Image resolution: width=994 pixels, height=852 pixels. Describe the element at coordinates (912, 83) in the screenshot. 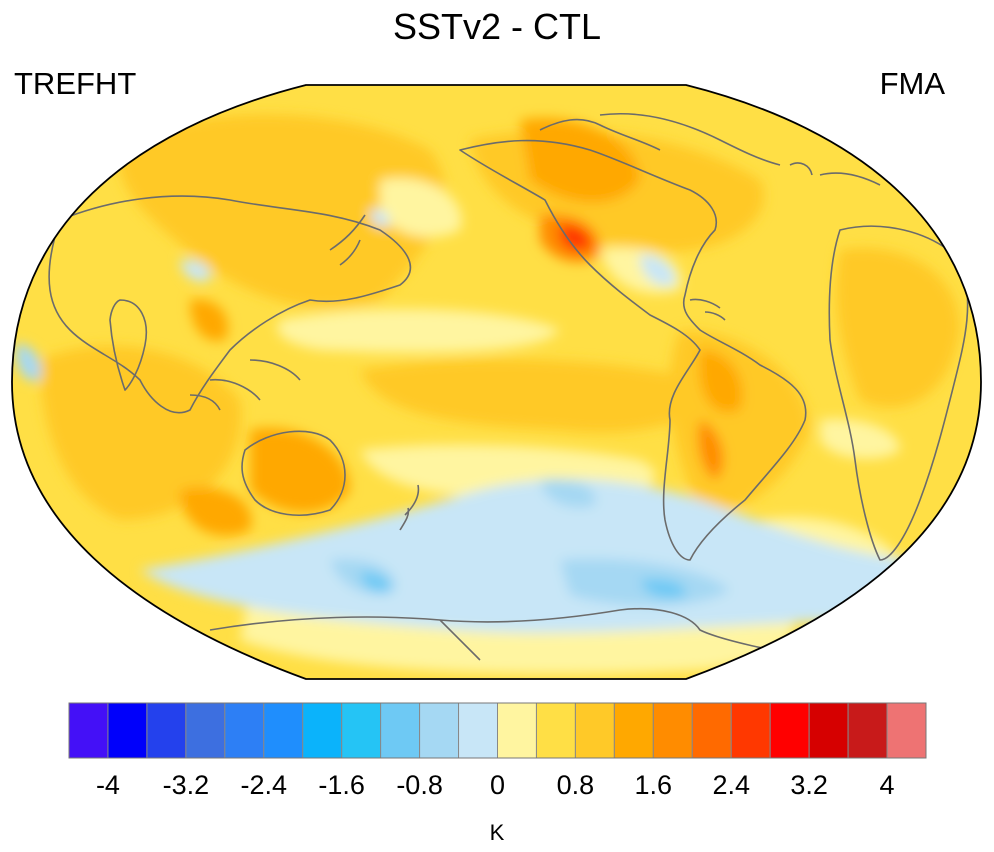

I see `season-label: FMA` at that location.